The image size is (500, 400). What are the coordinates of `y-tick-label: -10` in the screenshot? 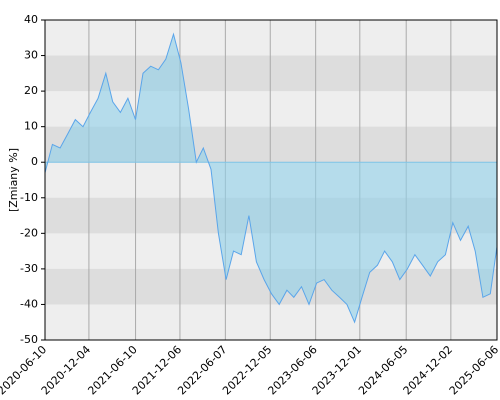 It's located at (29, 197).